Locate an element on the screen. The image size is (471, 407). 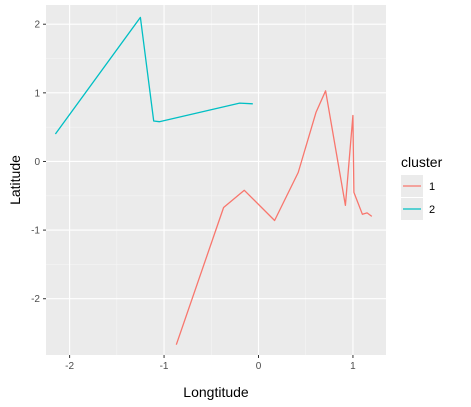
legend-item-cluster-1: 1 is located at coordinates (418, 186).